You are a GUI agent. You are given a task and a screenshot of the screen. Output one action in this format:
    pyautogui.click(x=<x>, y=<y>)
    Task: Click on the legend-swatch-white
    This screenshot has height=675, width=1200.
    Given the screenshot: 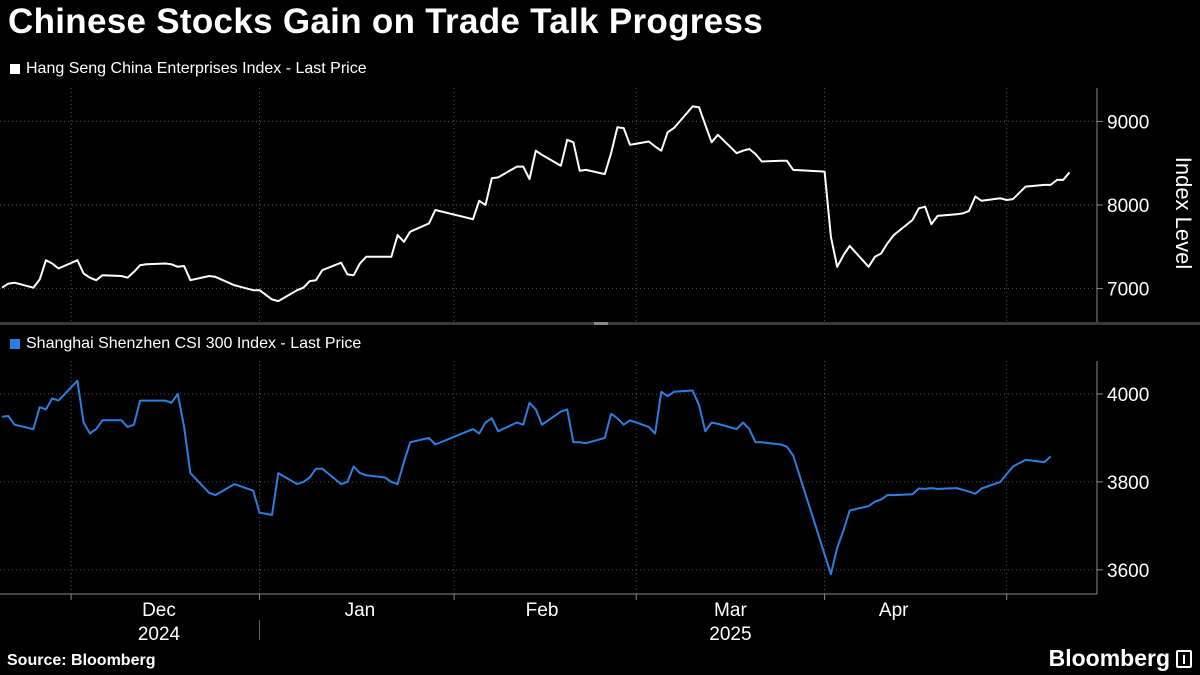 What is the action you would take?
    pyautogui.click(x=15, y=69)
    